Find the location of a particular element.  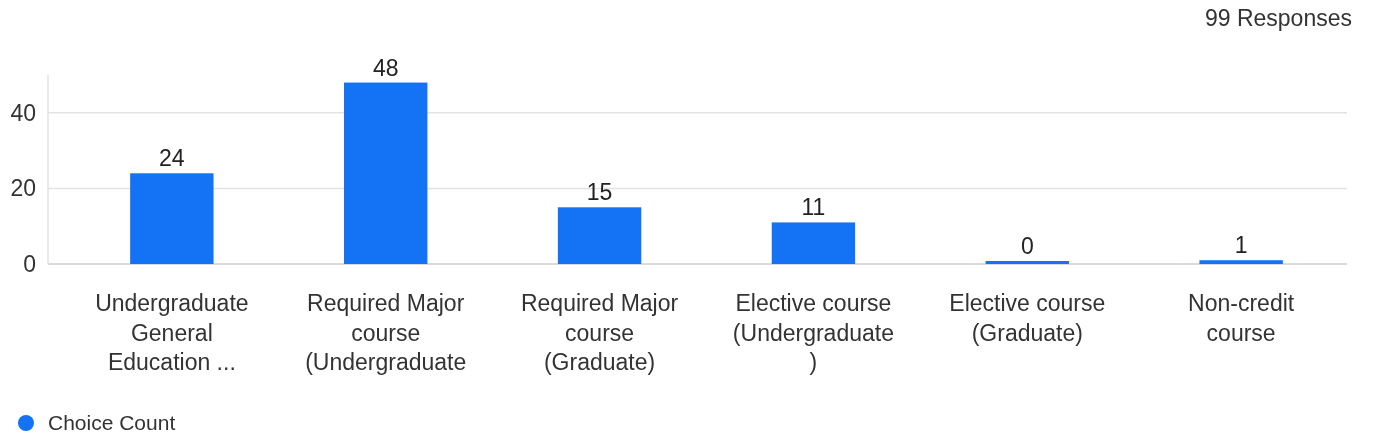

x-tick-label: Non-credit course is located at coordinates (1241, 318).